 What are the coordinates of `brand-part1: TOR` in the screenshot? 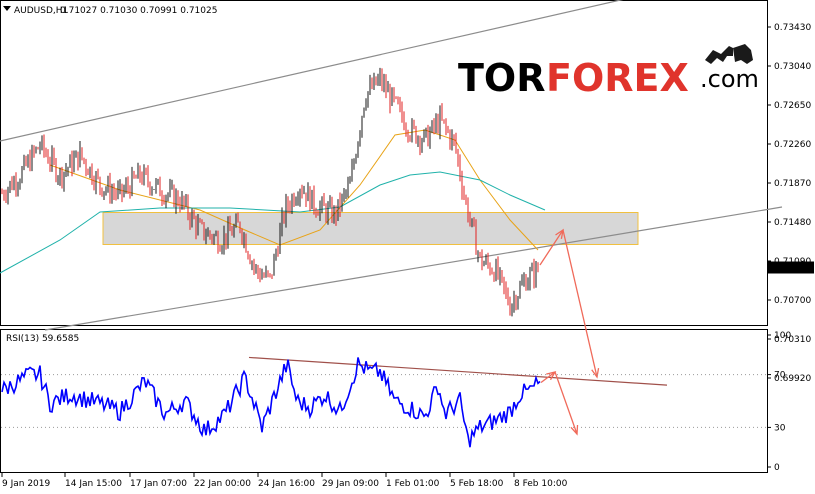 It's located at (502, 78).